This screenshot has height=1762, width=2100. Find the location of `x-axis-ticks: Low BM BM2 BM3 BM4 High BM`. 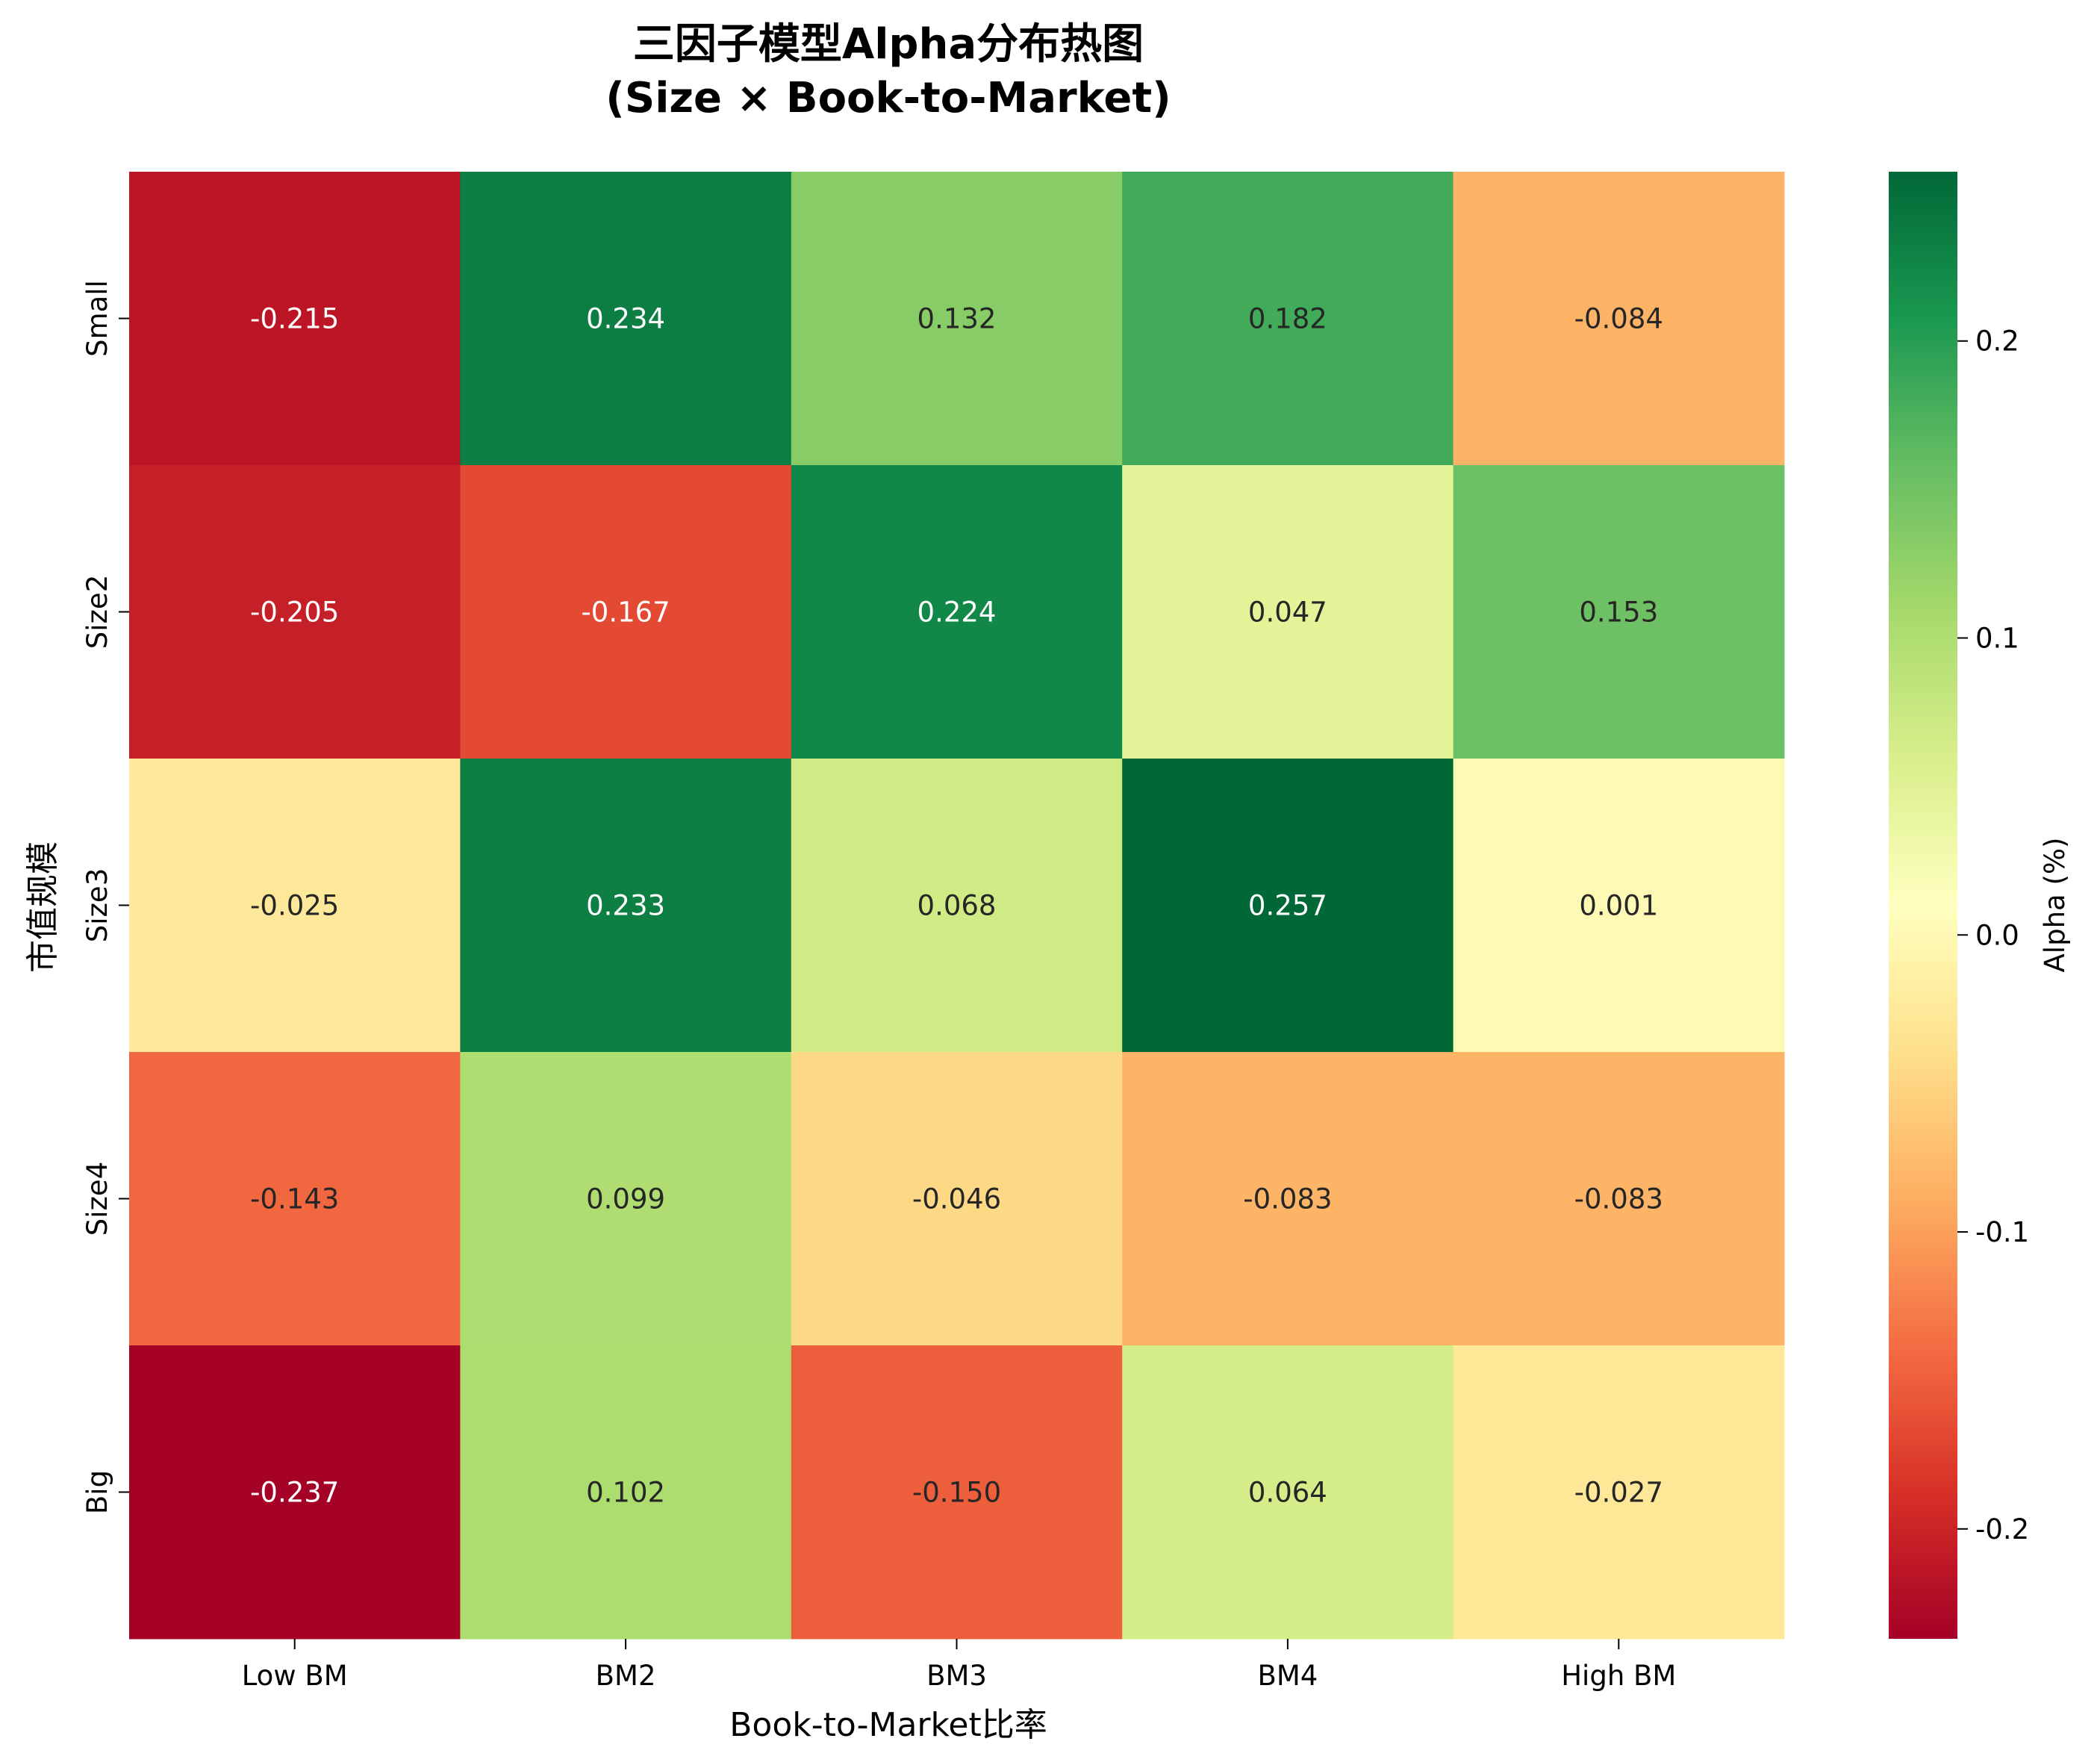

x-axis-ticks: Low BM BM2 BM3 BM4 High BM is located at coordinates (959, 1665).